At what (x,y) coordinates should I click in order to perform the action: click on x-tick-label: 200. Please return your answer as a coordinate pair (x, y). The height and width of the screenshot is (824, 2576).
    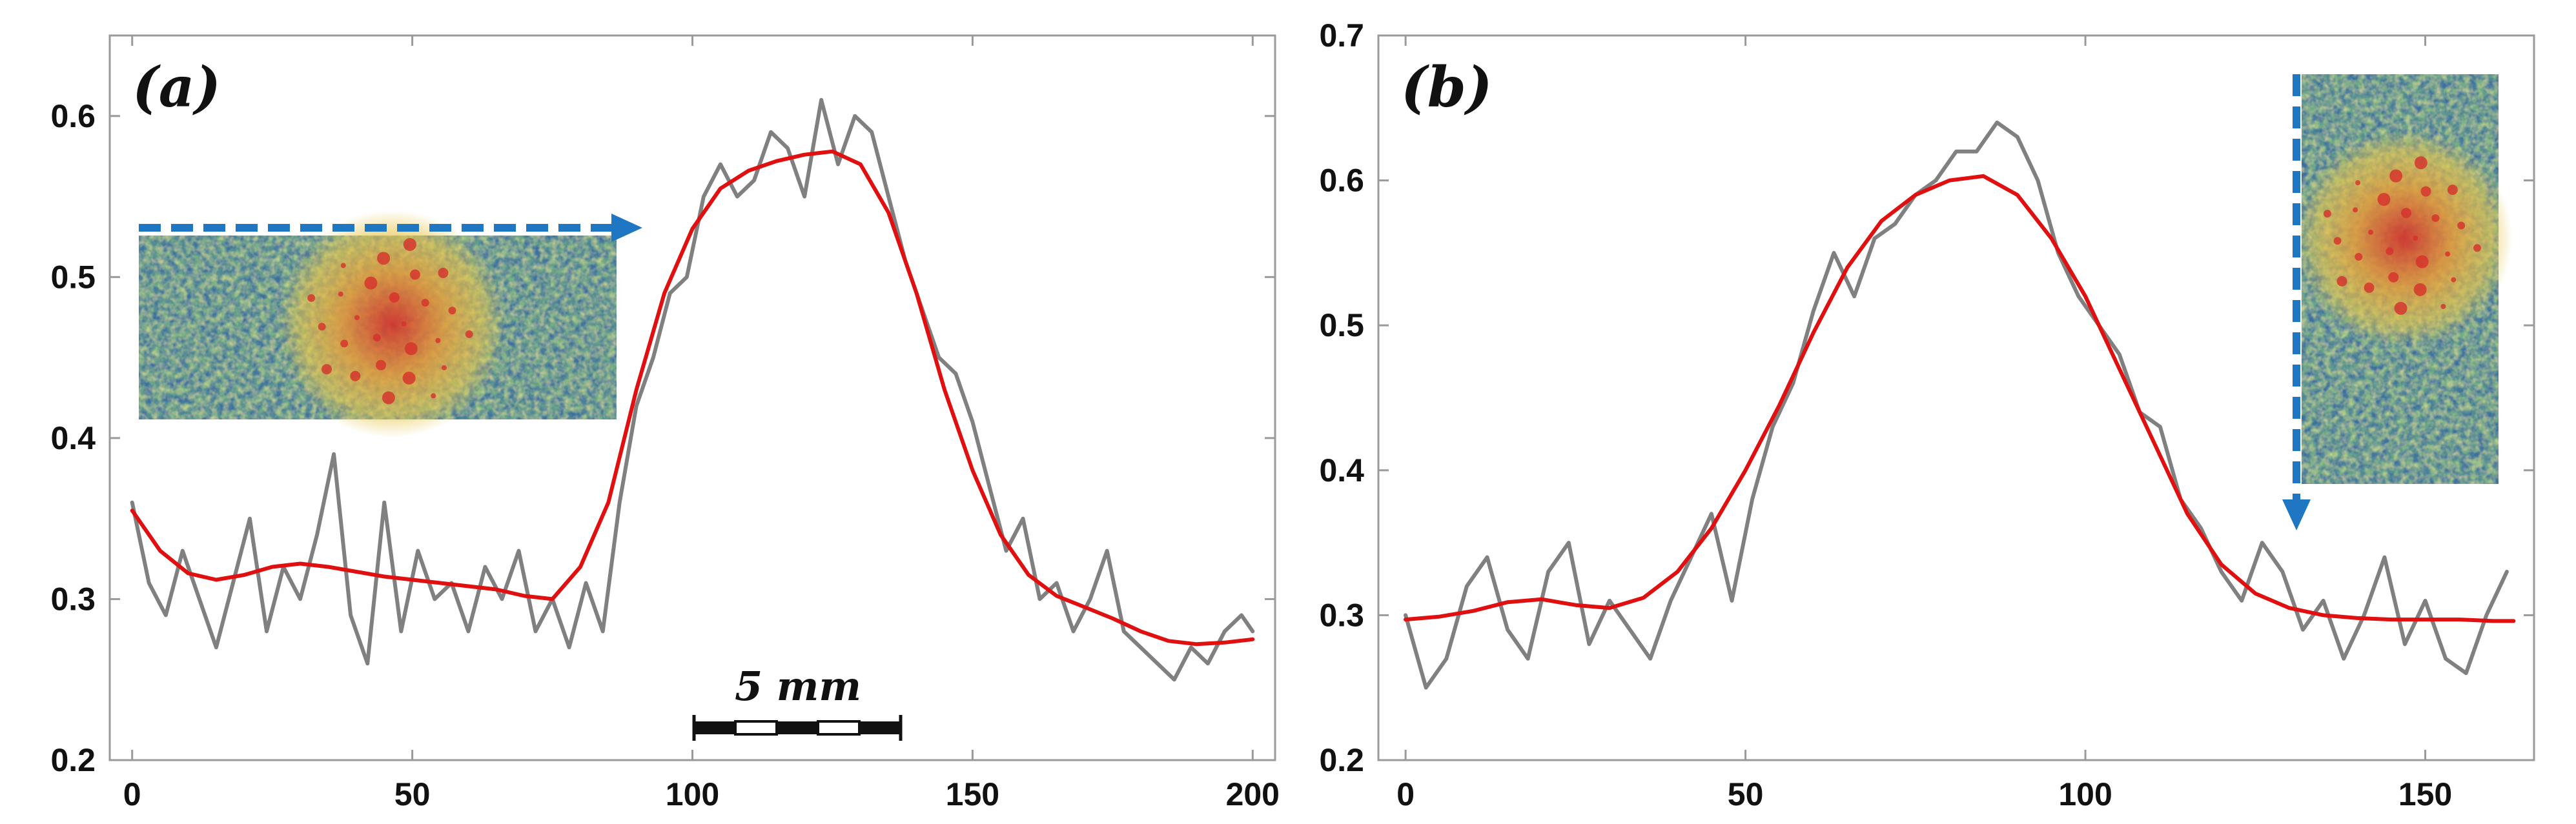
    Looking at the image, I should click on (1253, 794).